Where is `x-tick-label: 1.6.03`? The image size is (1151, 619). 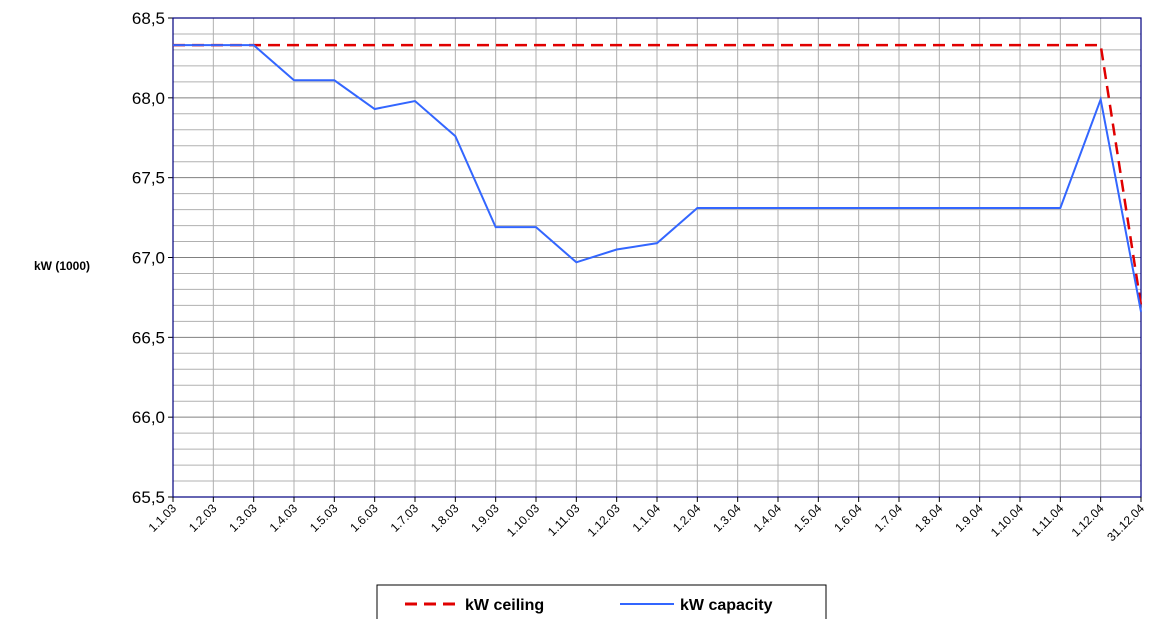
x-tick-label: 1.6.03 is located at coordinates (364, 518).